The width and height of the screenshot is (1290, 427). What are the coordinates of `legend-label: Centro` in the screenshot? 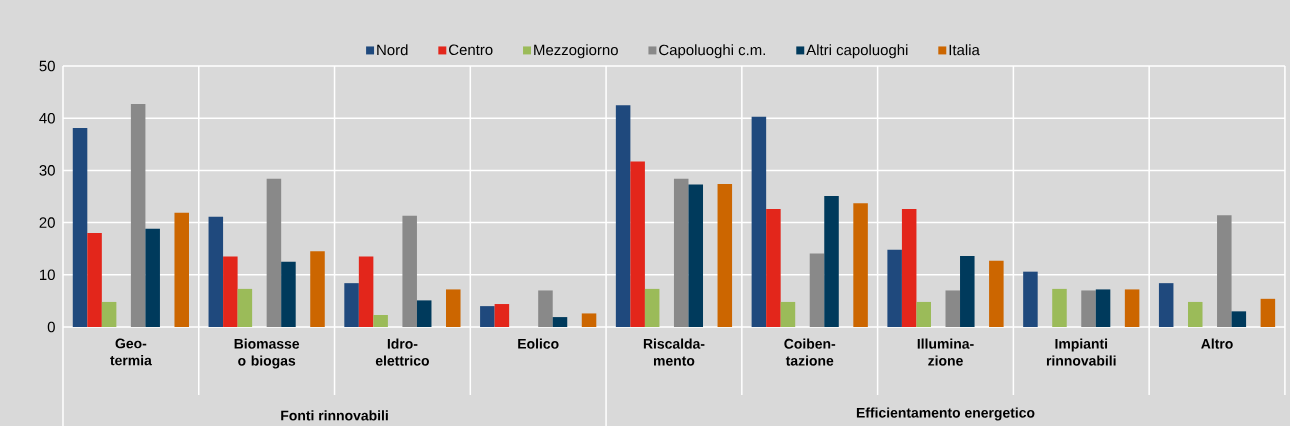 It's located at (471, 50).